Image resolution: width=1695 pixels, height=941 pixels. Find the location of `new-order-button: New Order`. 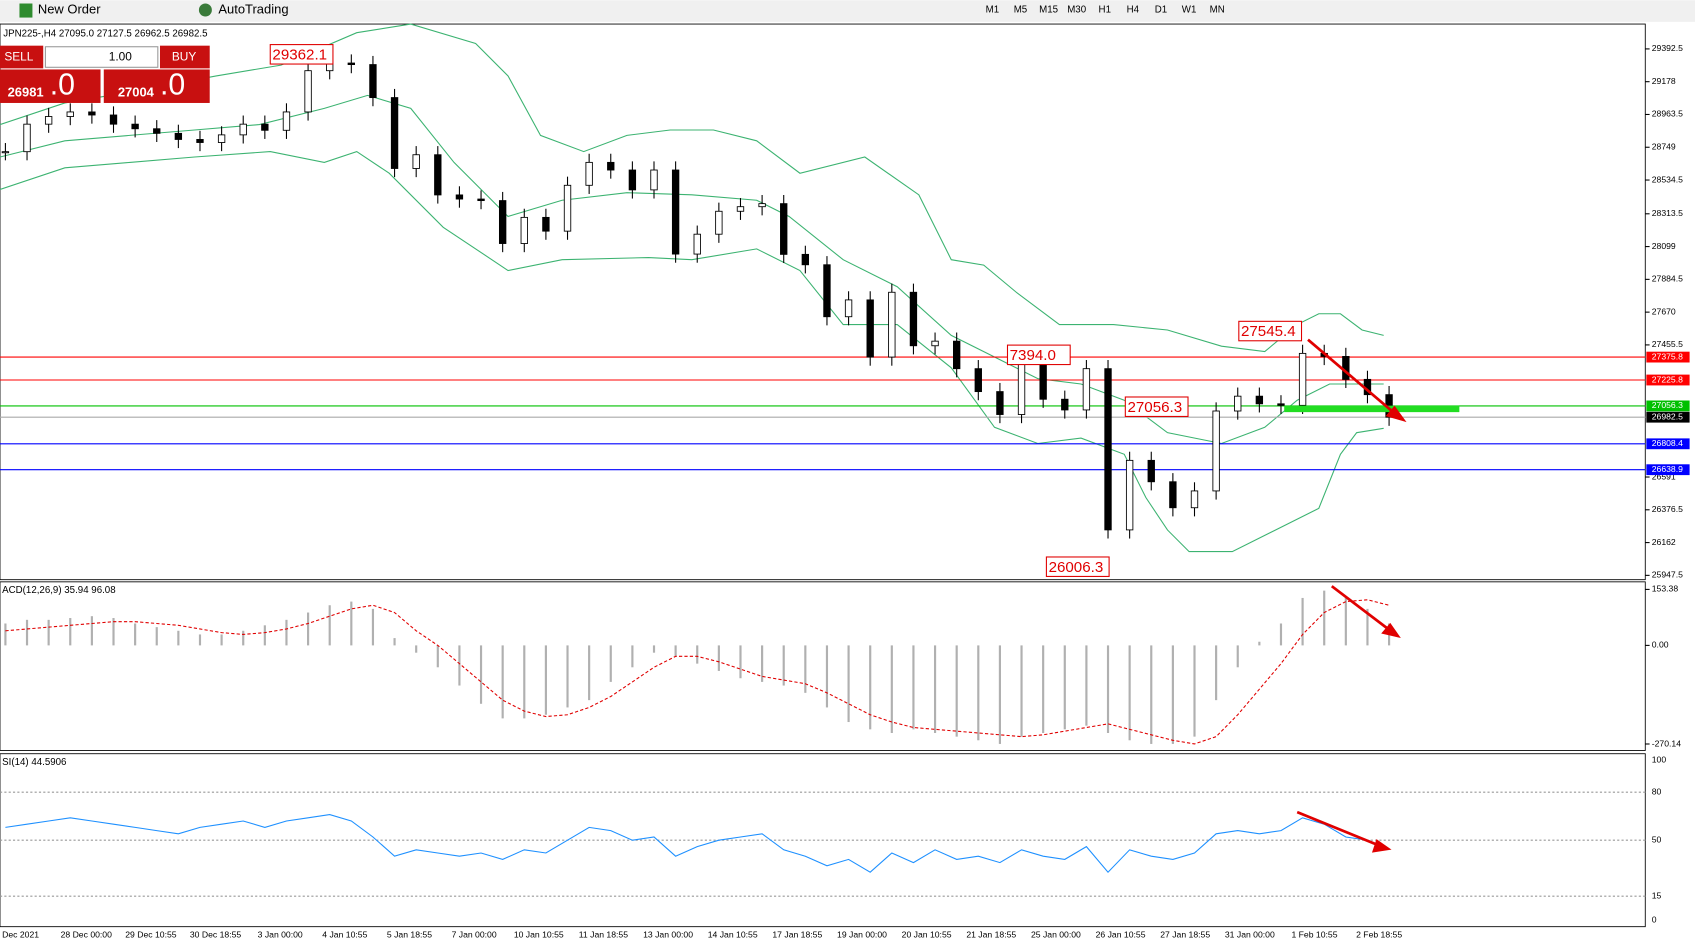

new-order-button: New Order is located at coordinates (69, 8).